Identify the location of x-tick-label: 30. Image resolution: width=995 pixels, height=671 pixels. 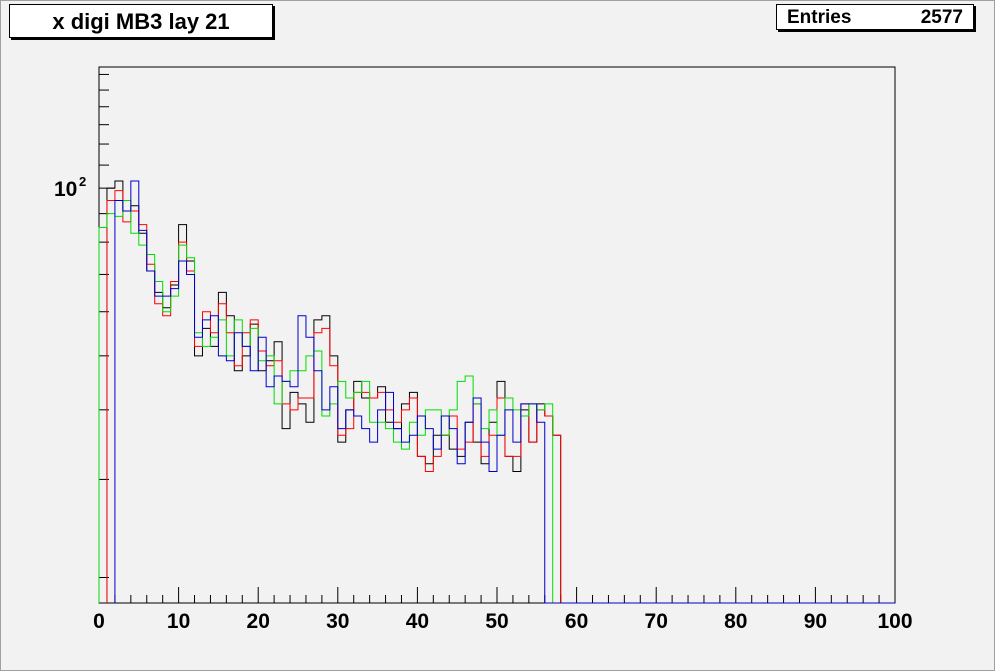
(337, 621).